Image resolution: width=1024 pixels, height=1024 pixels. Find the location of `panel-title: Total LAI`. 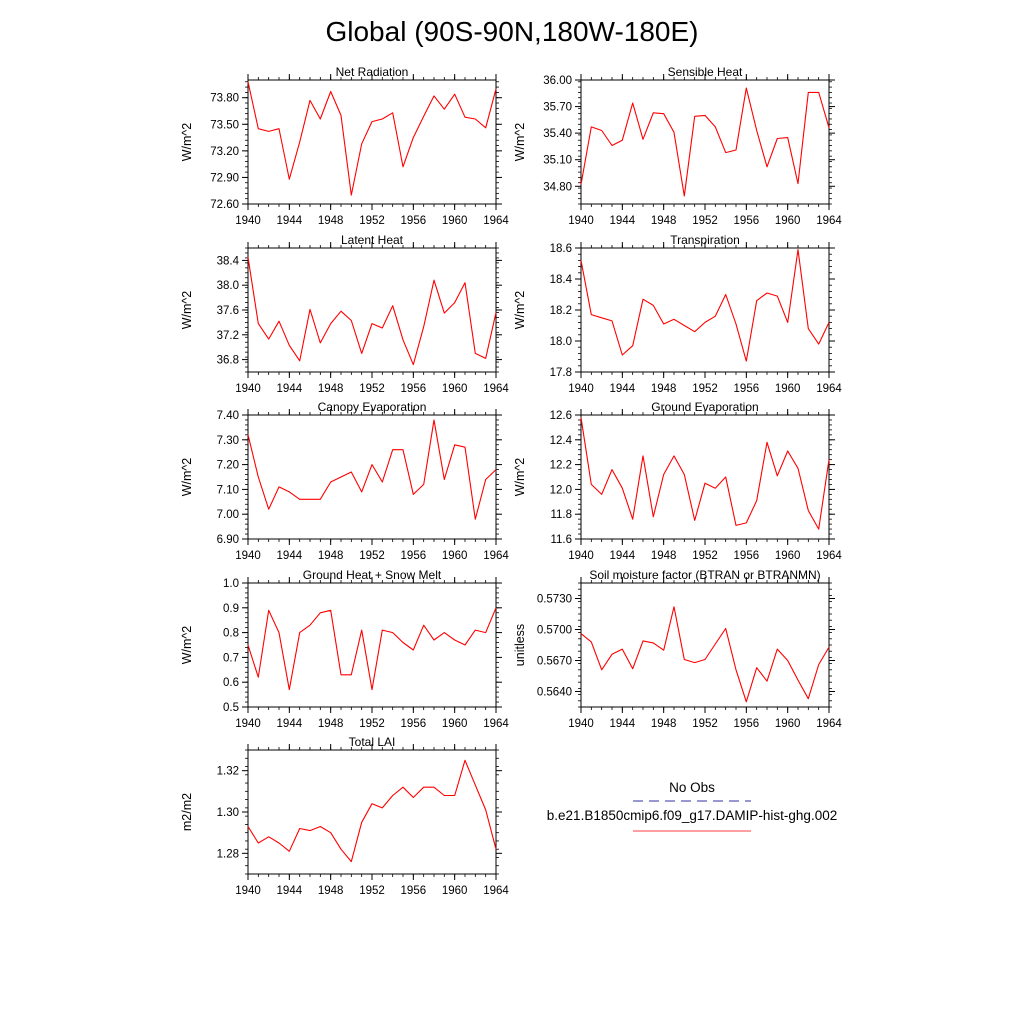

panel-title: Total LAI is located at coordinates (372, 742).